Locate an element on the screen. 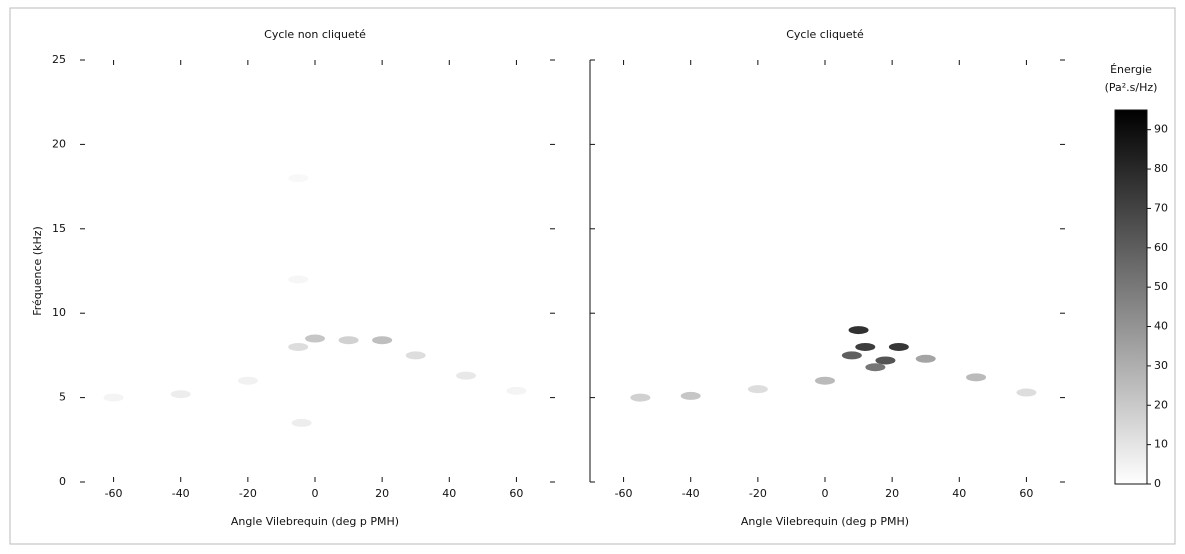  colorbar-tick-label: 10 is located at coordinates (1161, 444).